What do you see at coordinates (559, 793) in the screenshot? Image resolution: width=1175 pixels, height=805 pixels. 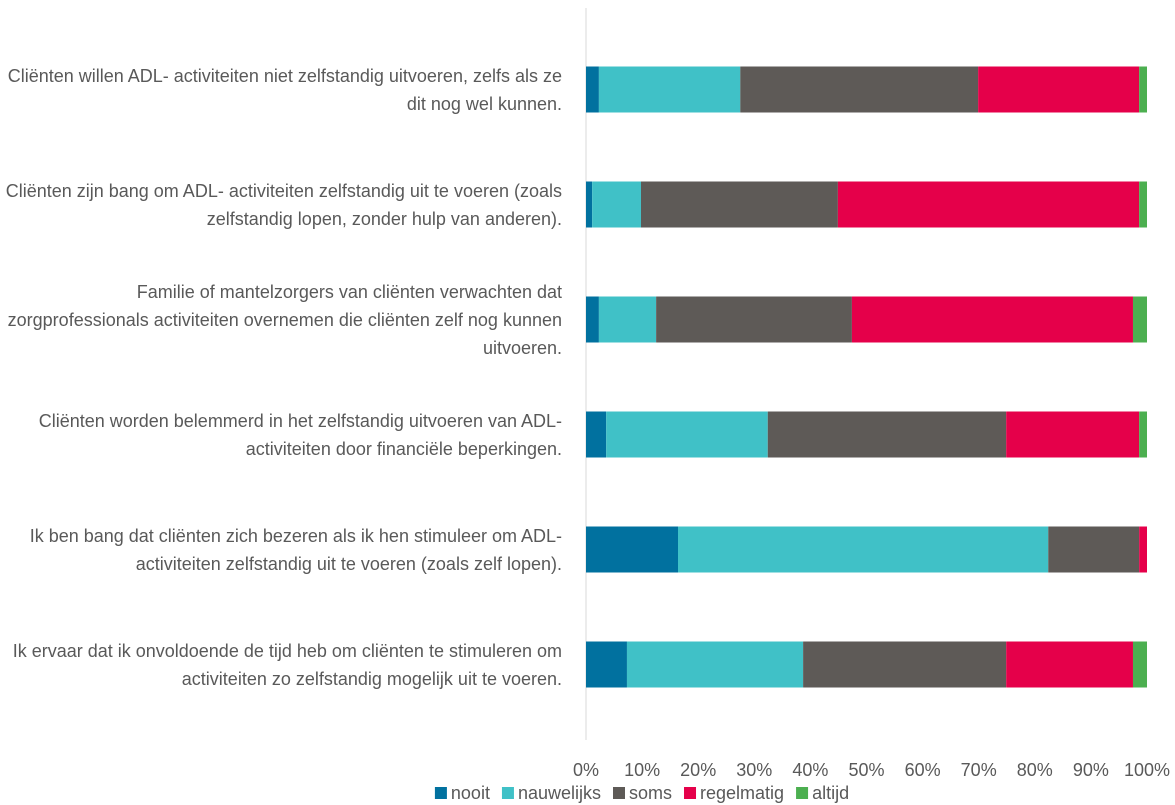 I see `legend-label: nauwelijks` at bounding box center [559, 793].